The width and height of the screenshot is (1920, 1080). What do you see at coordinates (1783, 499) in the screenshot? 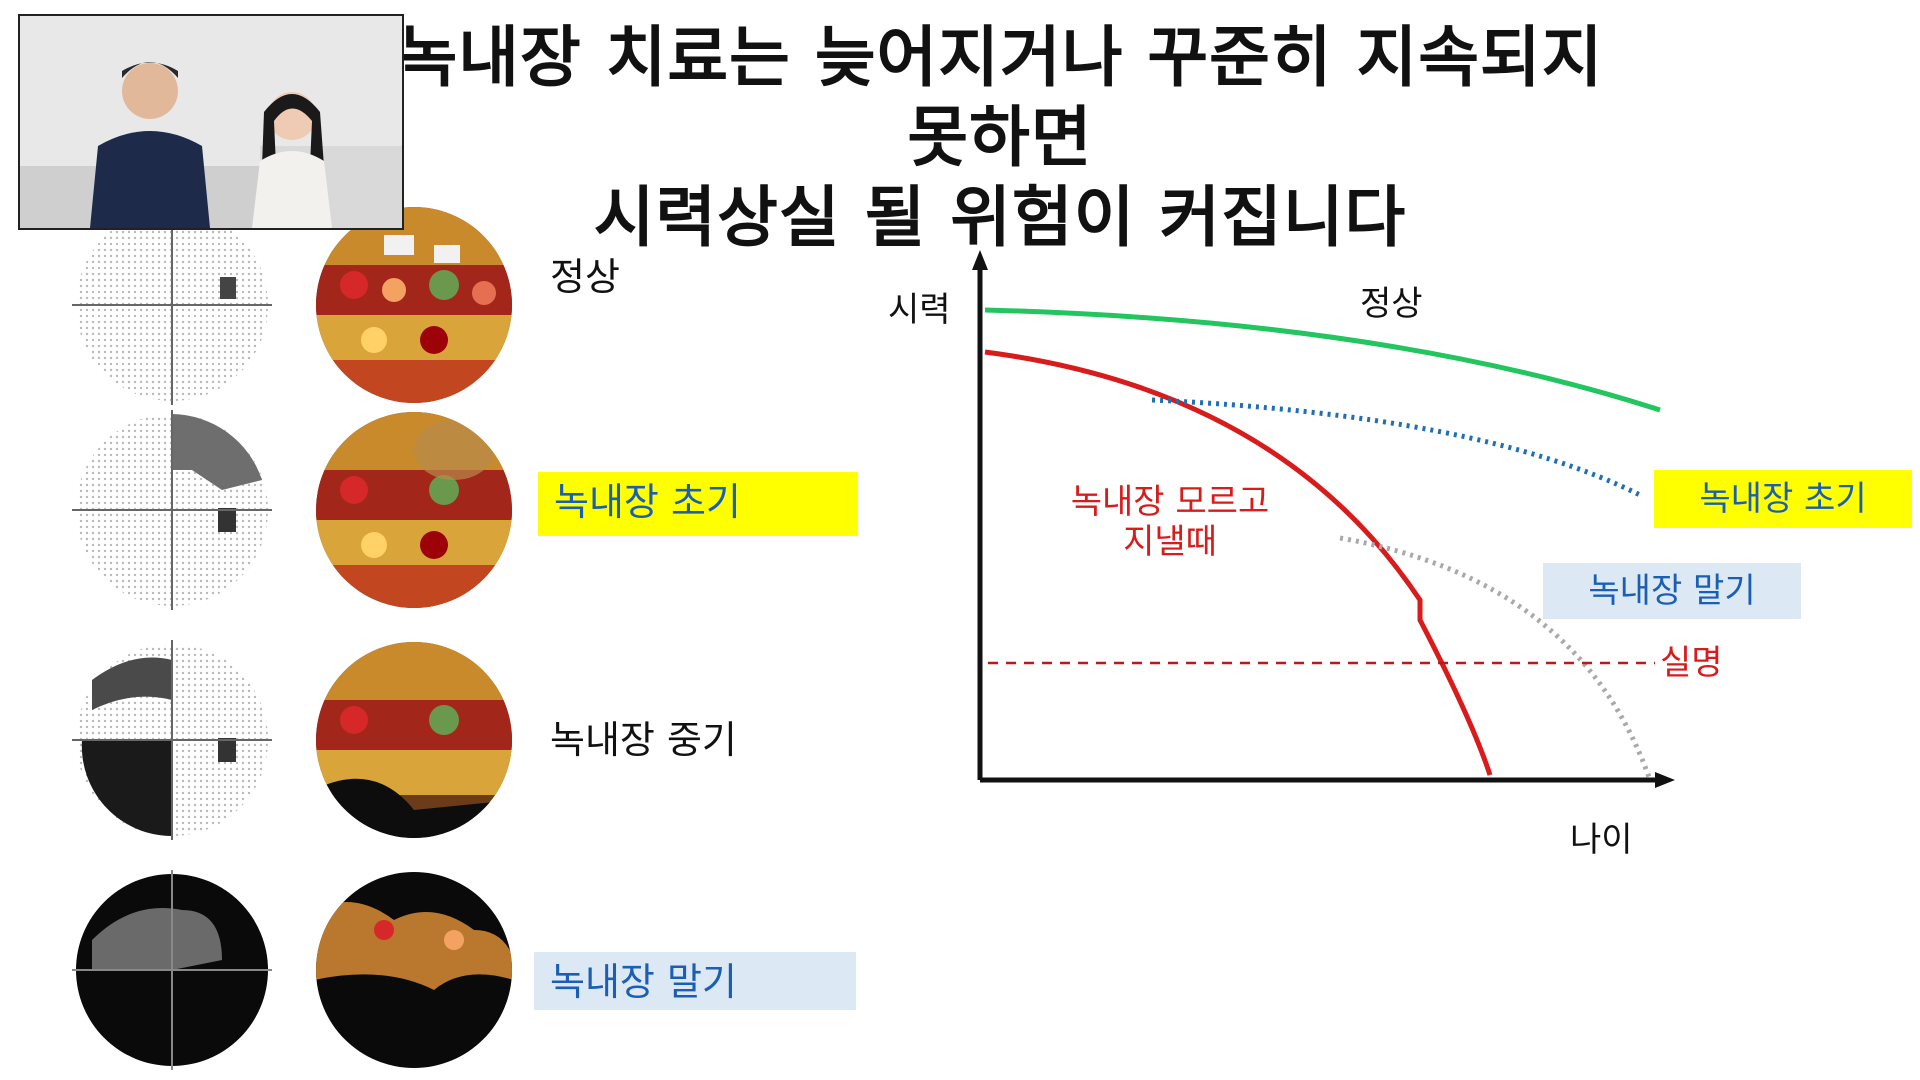
I see `label-early: 녹내장 초기` at bounding box center [1783, 499].